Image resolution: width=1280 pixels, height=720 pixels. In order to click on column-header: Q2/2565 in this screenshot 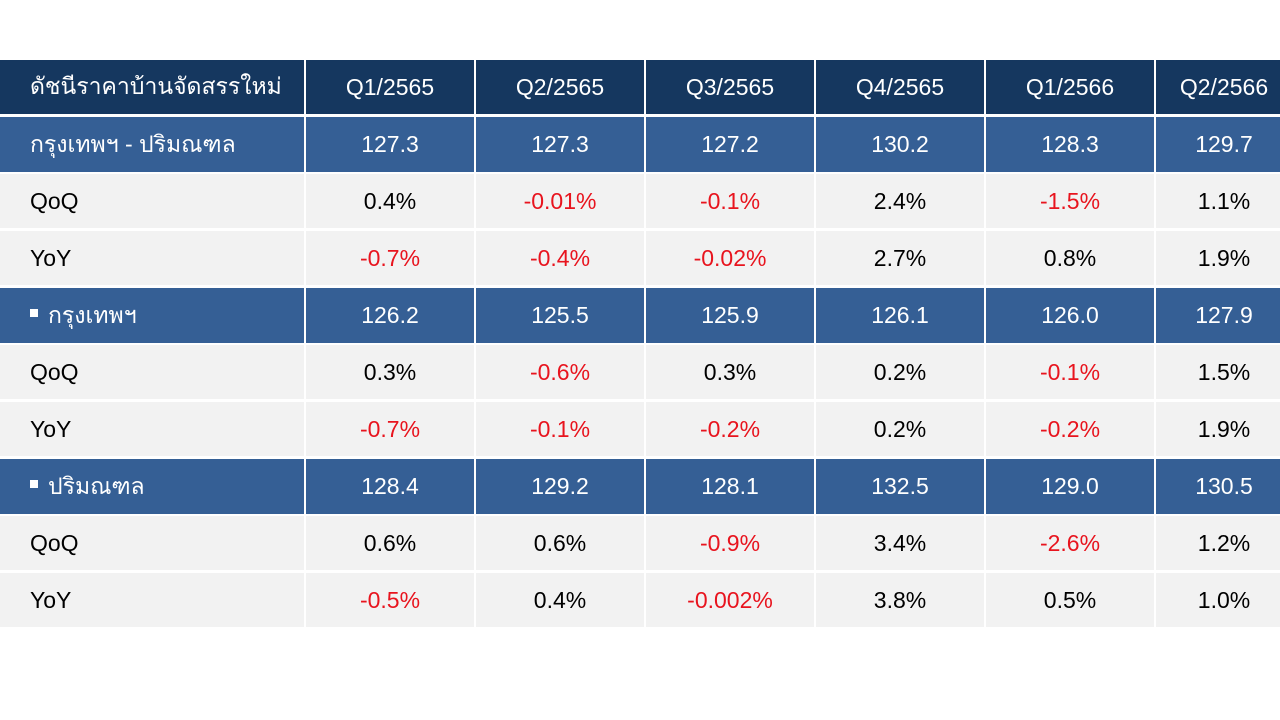, I will do `click(560, 88)`.